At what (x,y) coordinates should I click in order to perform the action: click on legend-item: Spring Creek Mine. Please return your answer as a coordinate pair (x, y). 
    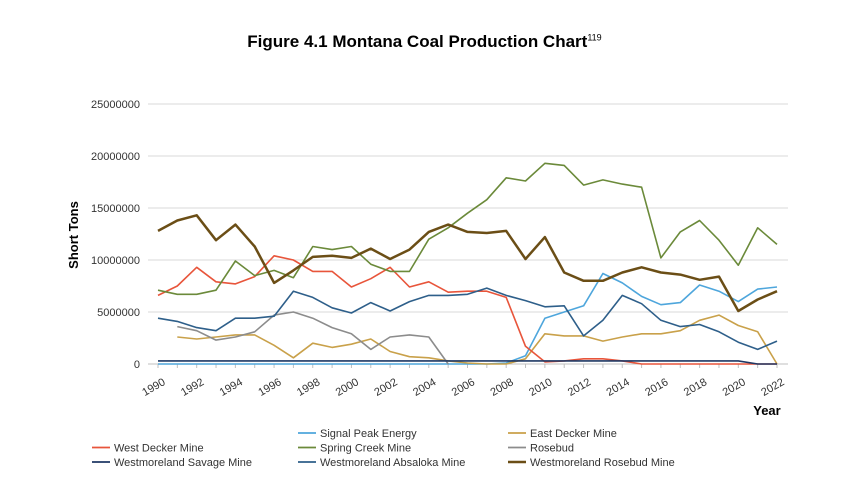
    Looking at the image, I should click on (354, 449).